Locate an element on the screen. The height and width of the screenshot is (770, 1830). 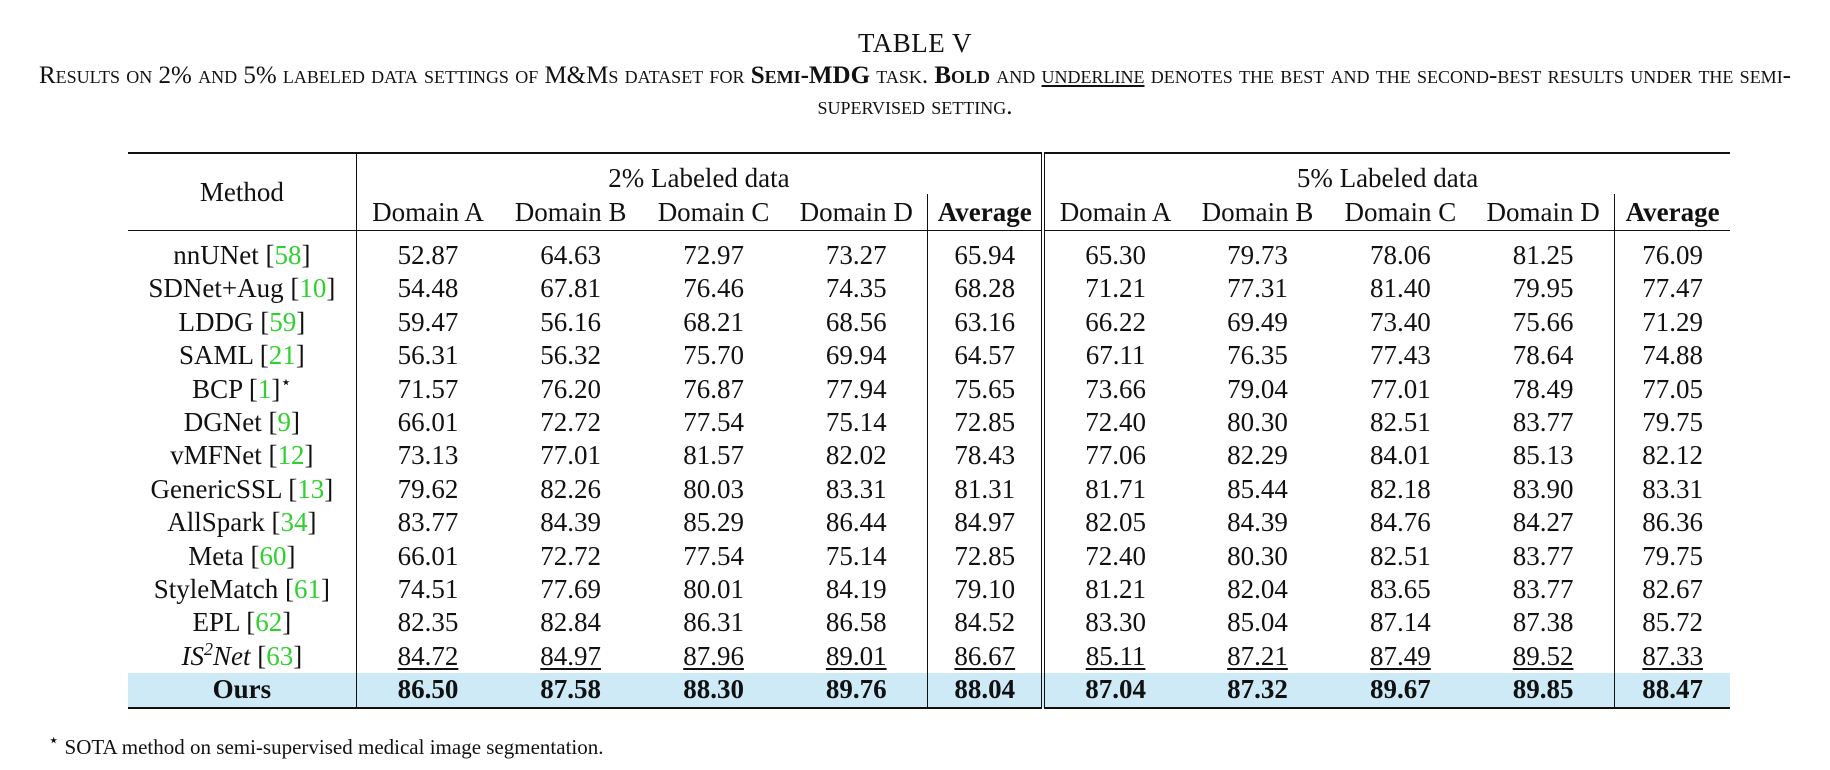
table-cell: 89.76 is located at coordinates (856, 690).